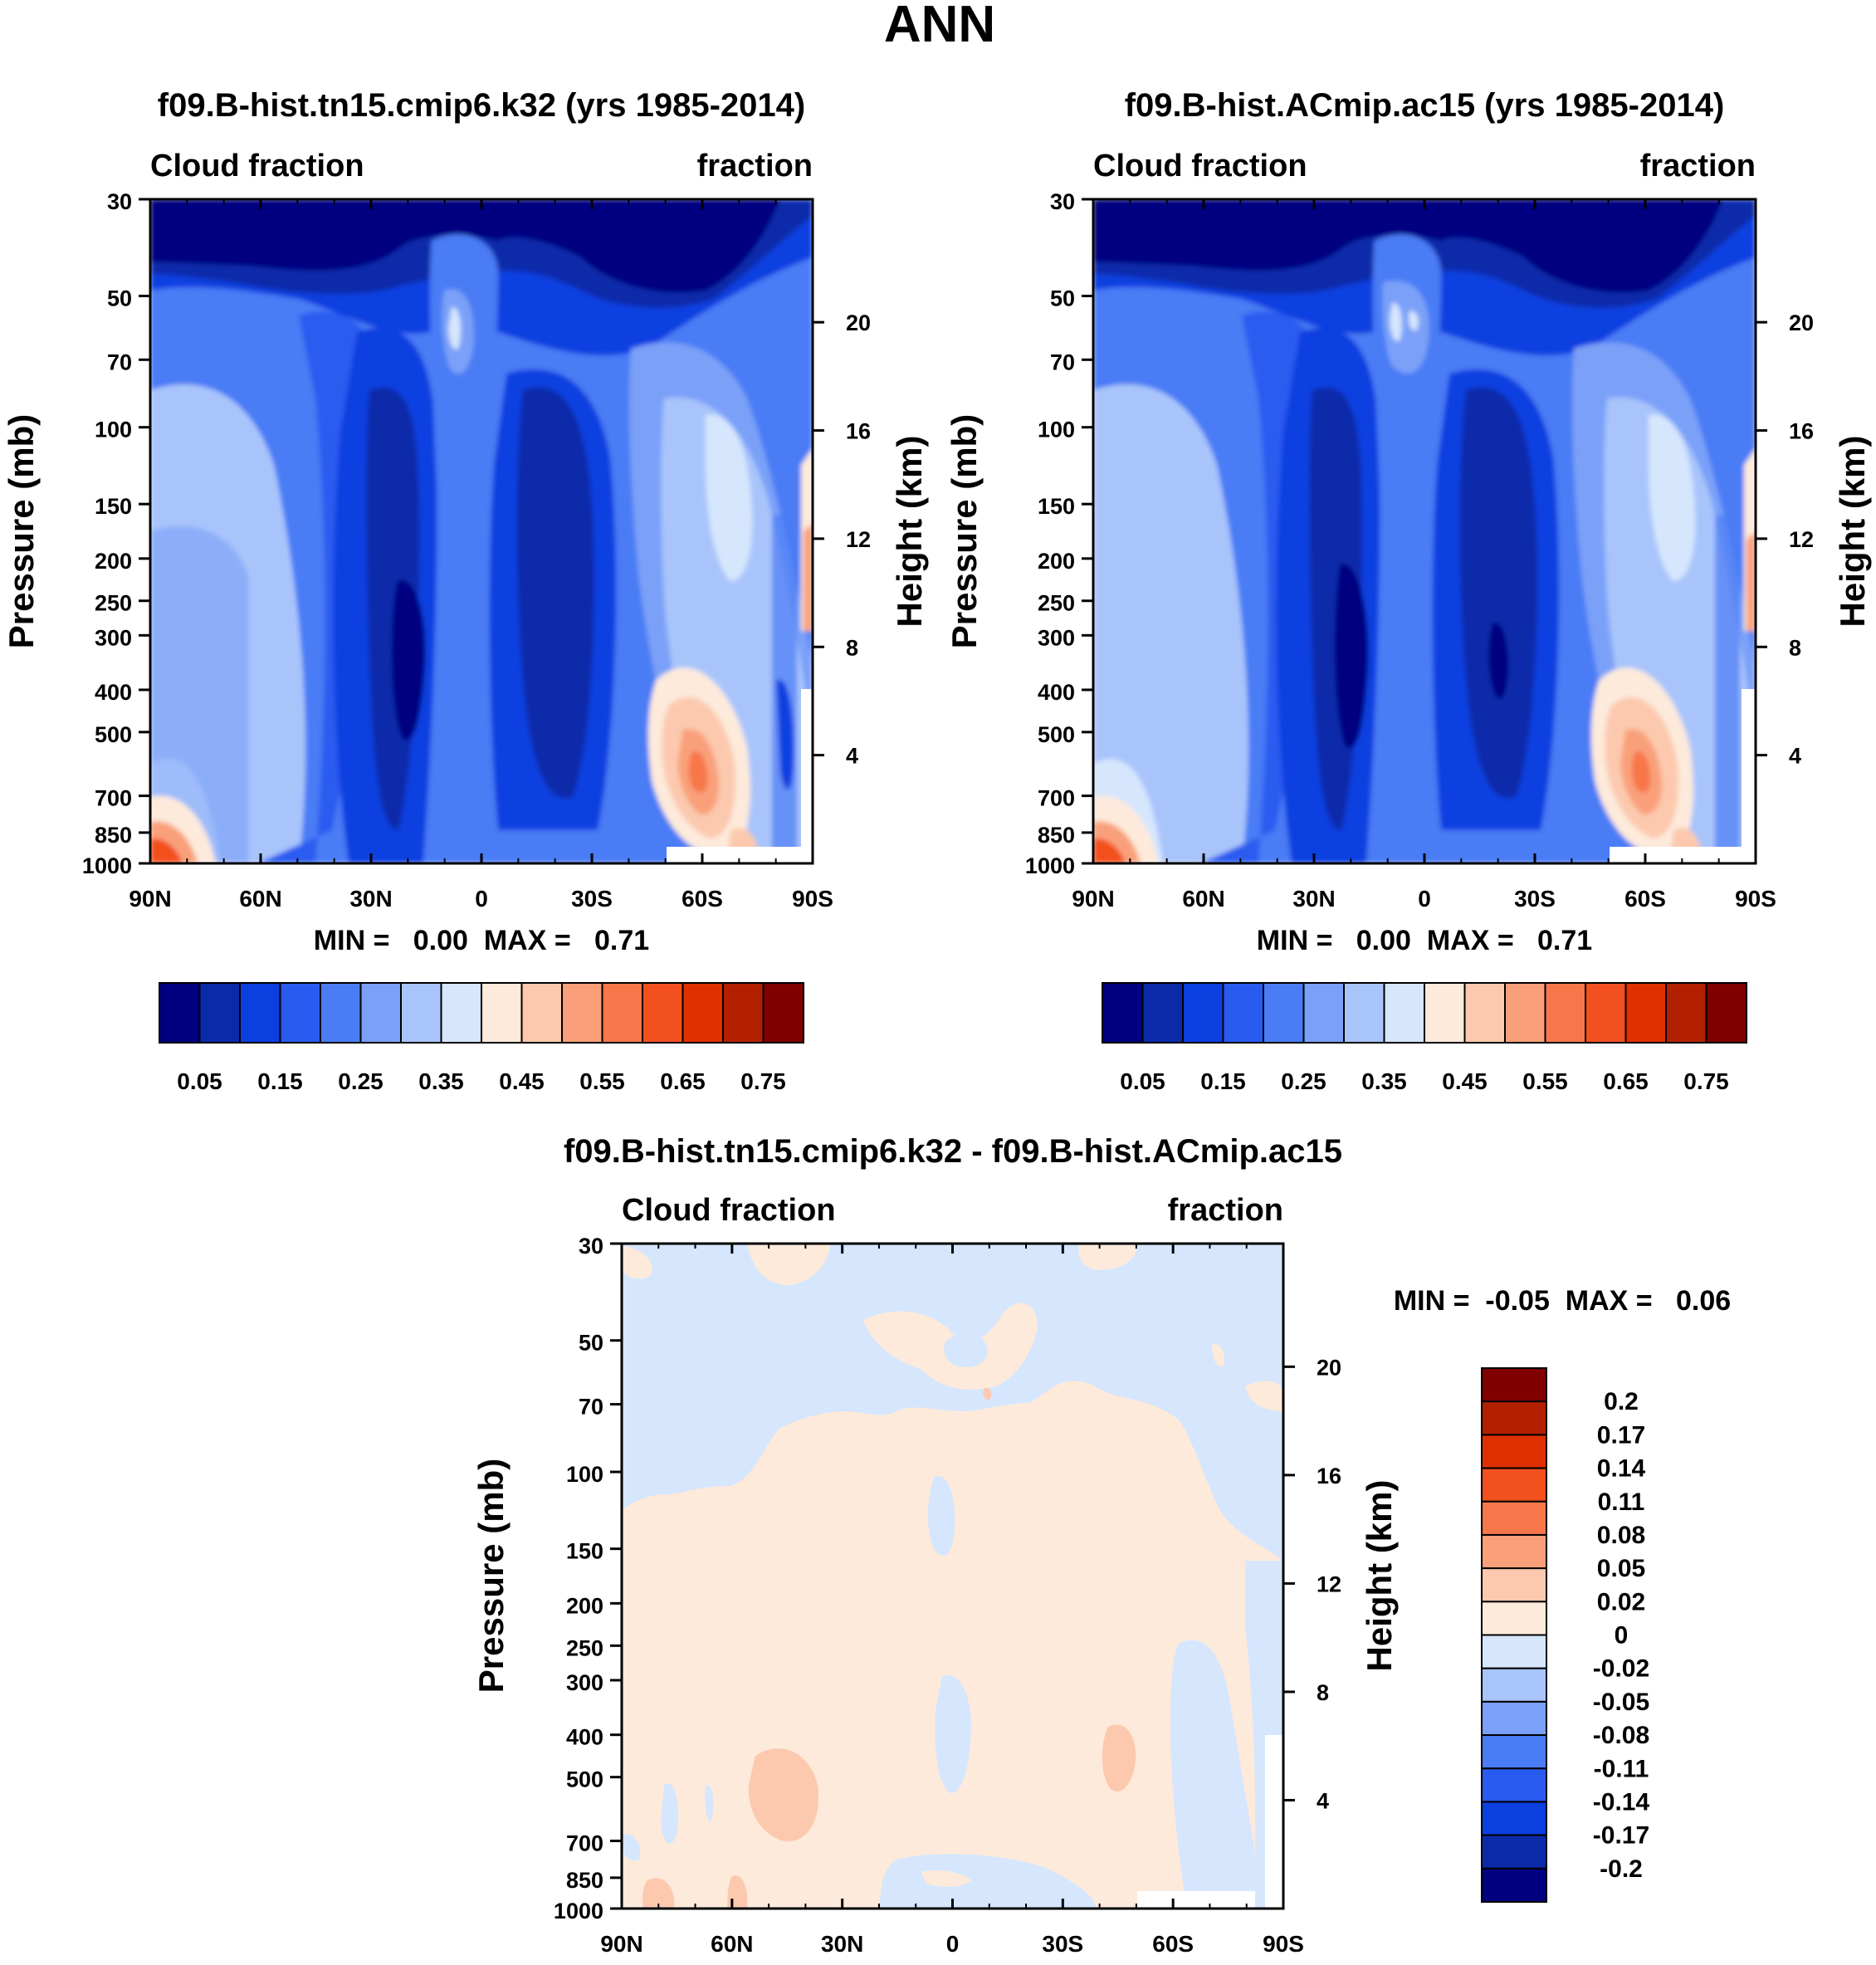 This screenshot has width=1876, height=1965. I want to click on y2-axis-label: Height (km), so click(1379, 1576).